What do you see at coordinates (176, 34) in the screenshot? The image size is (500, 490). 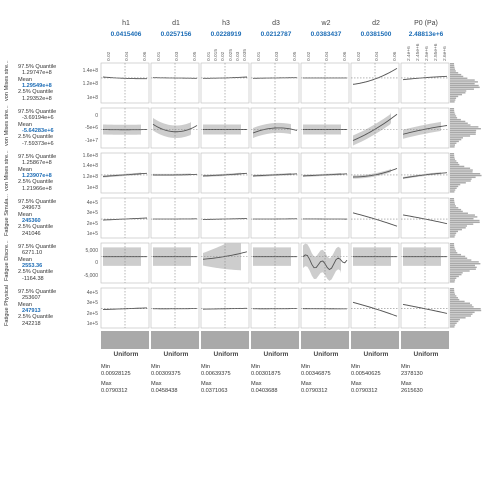 I see `factor-current-value: 0.0257156` at bounding box center [176, 34].